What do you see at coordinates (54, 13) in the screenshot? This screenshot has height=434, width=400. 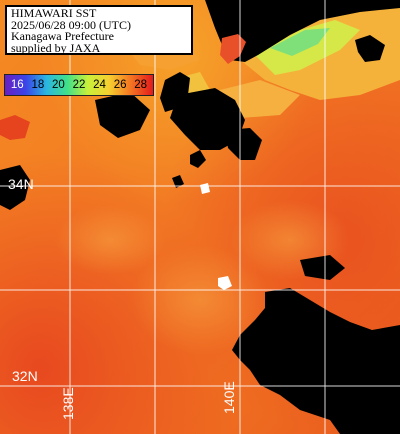 I see `title-line-product: HIMAWARI SST` at bounding box center [54, 13].